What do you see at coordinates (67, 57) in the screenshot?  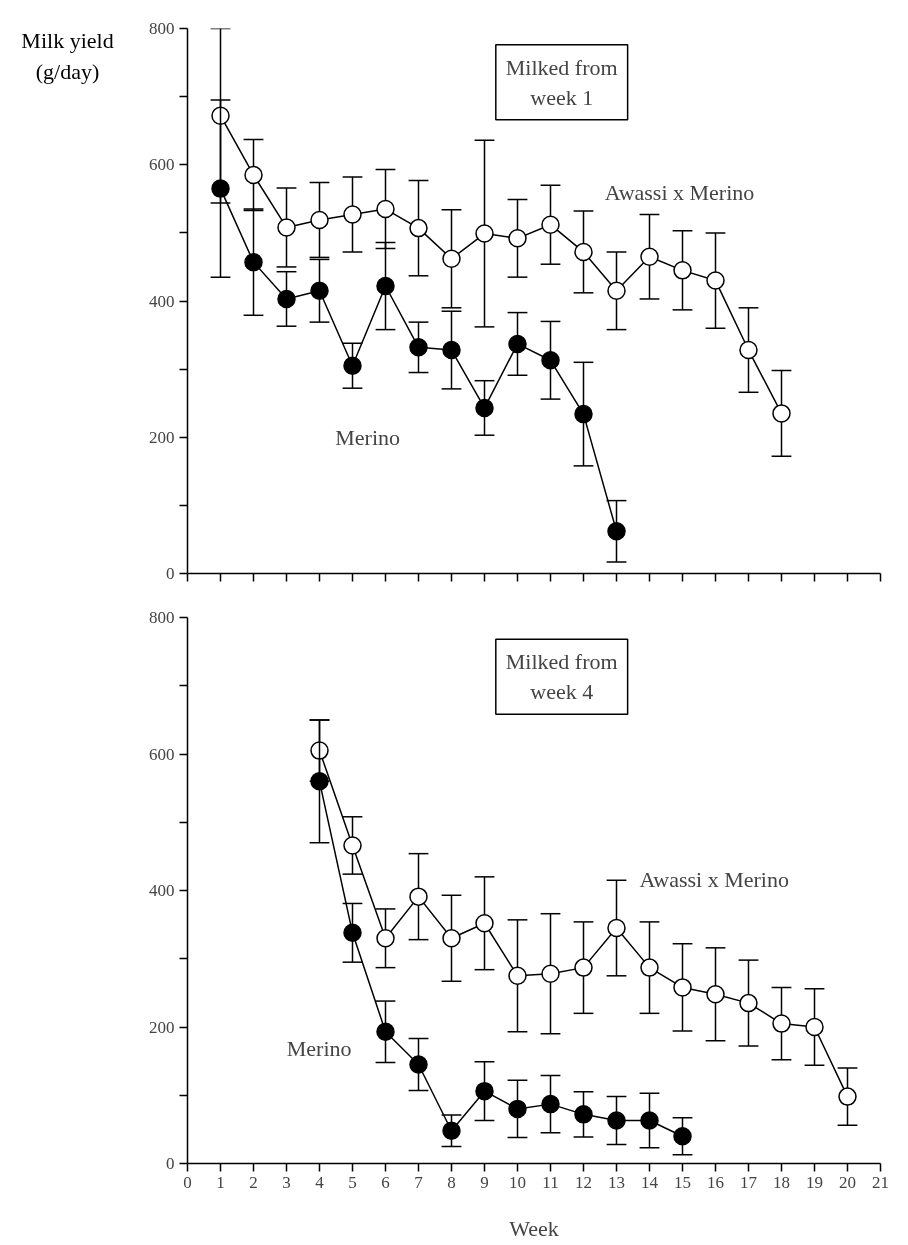 I see `y-axis-title: Milk yield (g/day)` at bounding box center [67, 57].